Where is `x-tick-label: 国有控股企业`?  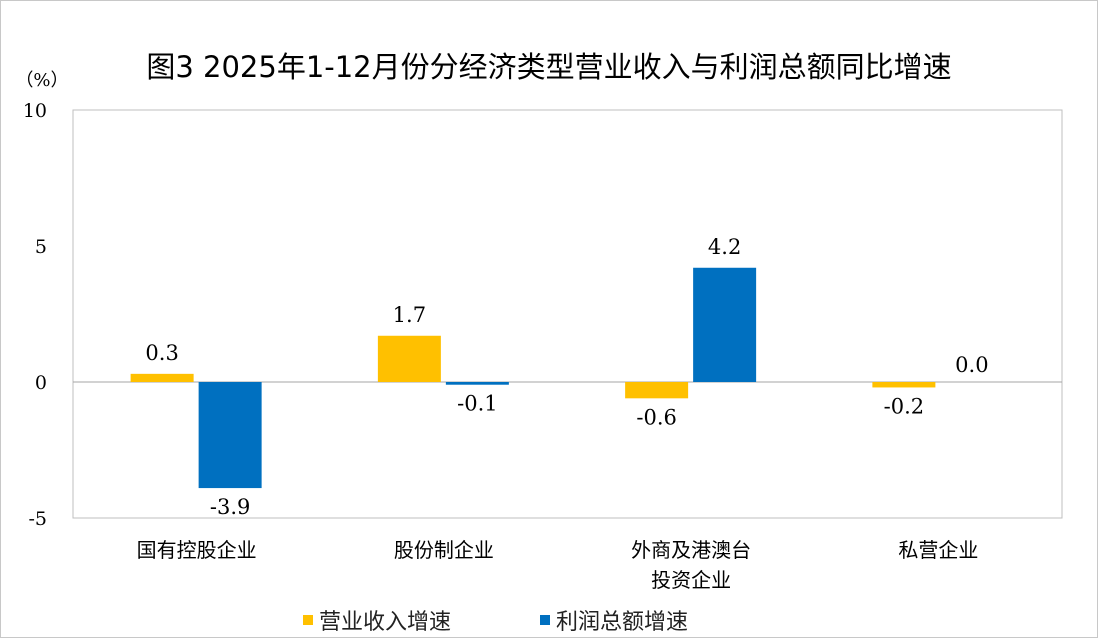 x-tick-label: 国有控股企业 is located at coordinates (197, 550).